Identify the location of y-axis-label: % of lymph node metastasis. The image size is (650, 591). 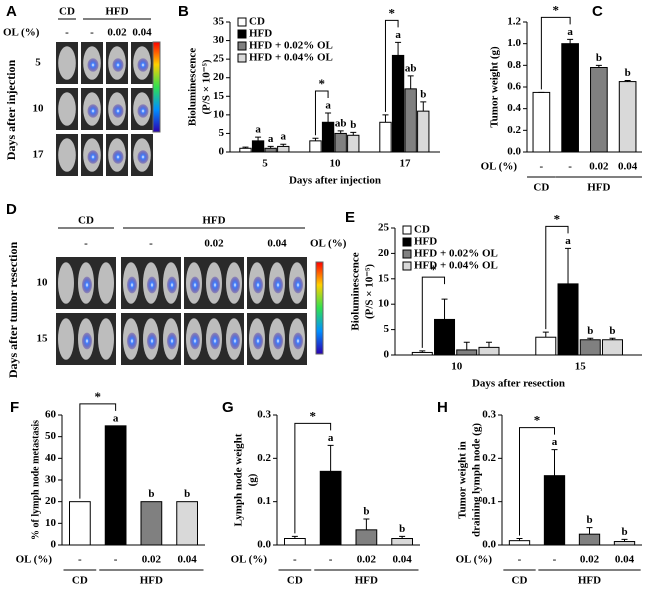
(35, 480).